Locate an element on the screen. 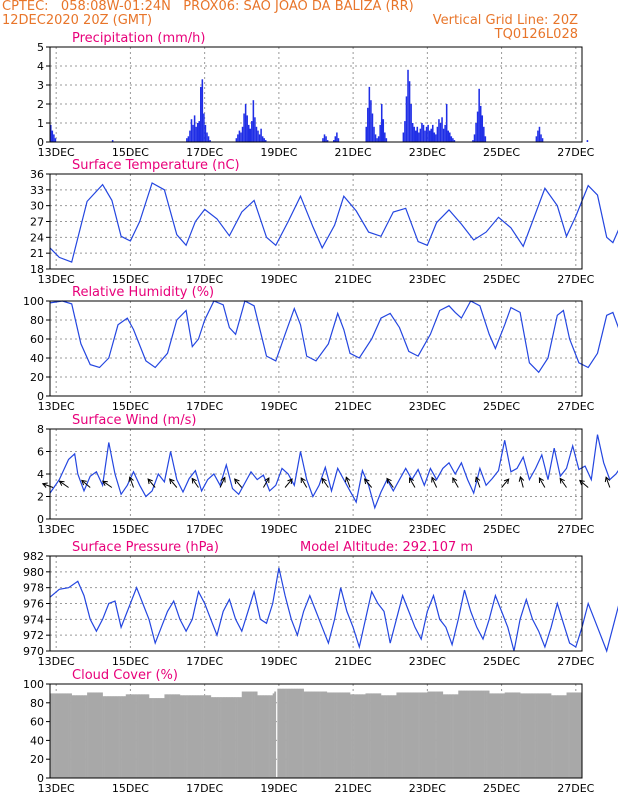  x-tick-label: 15DEC is located at coordinates (130, 152).